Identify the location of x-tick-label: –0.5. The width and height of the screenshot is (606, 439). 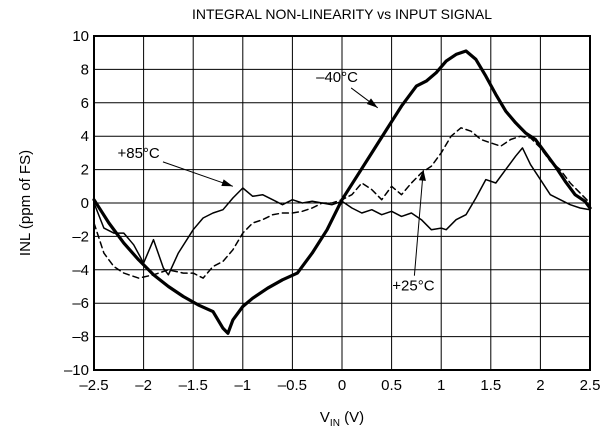
(292, 385).